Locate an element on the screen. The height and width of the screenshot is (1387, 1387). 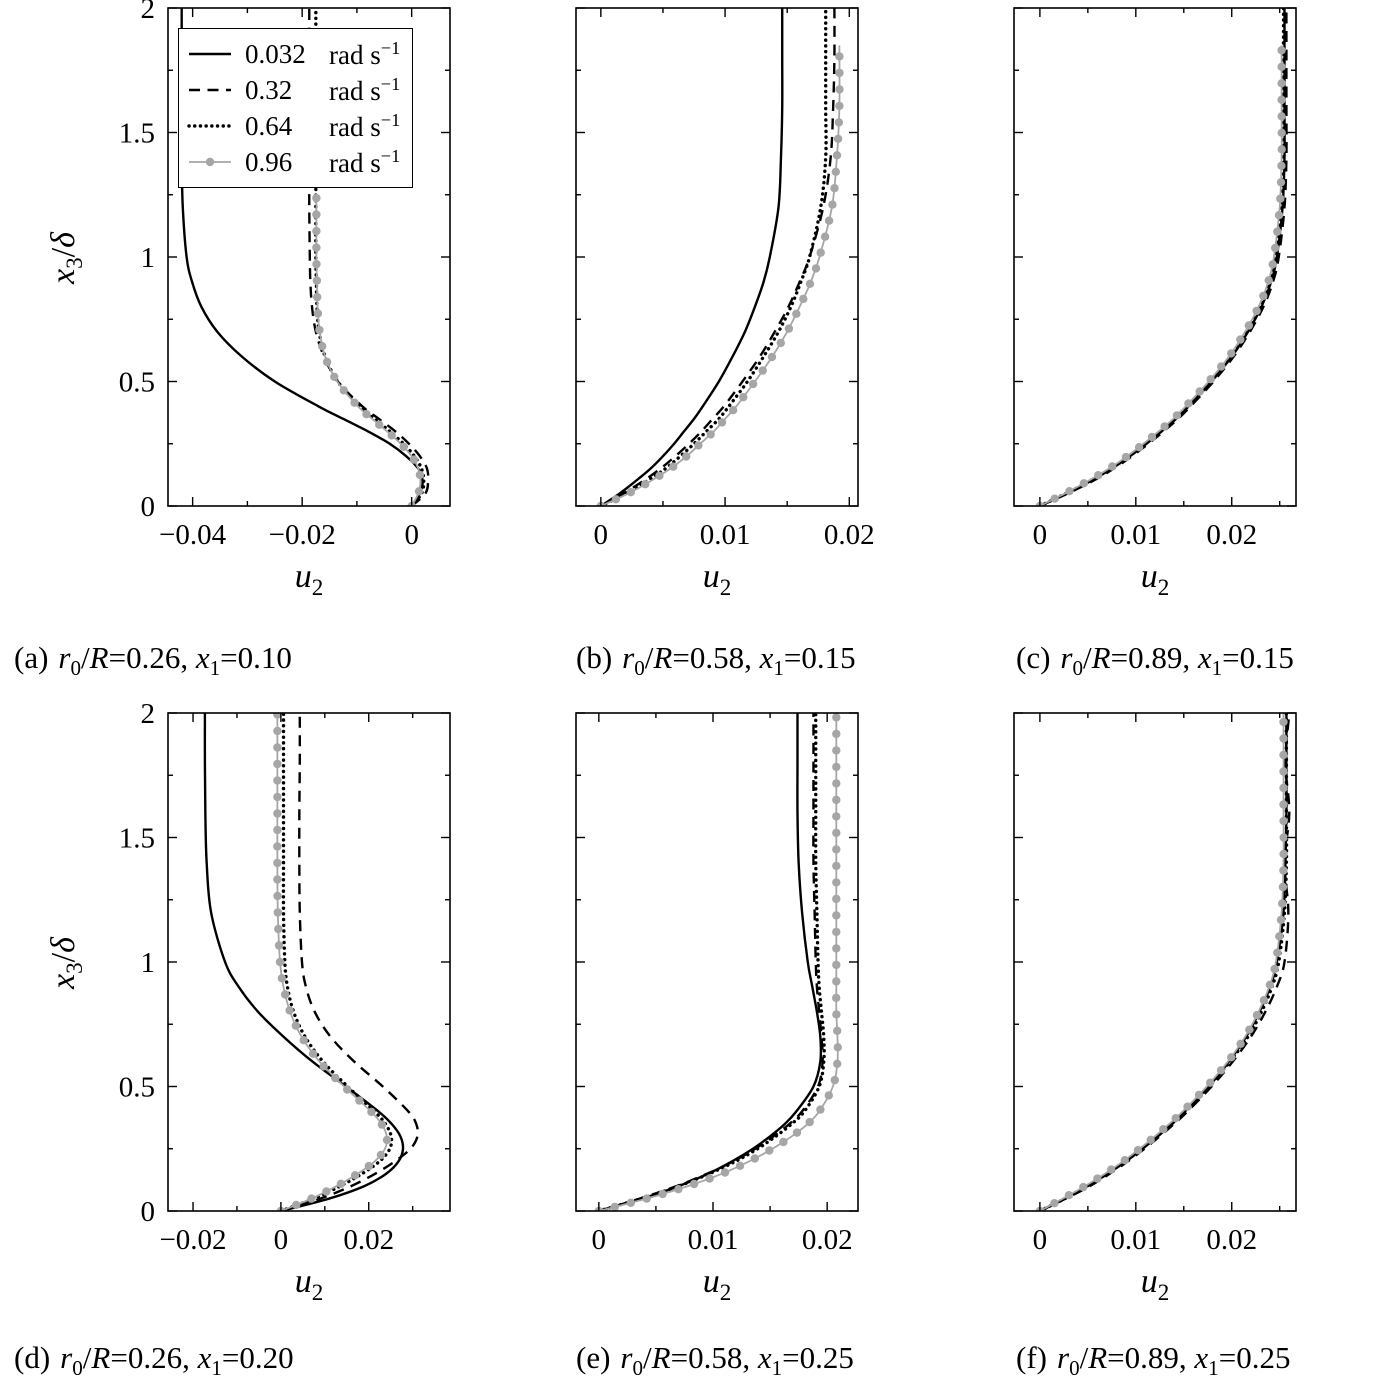
legend-line-sample-dotted is located at coordinates (210, 126).